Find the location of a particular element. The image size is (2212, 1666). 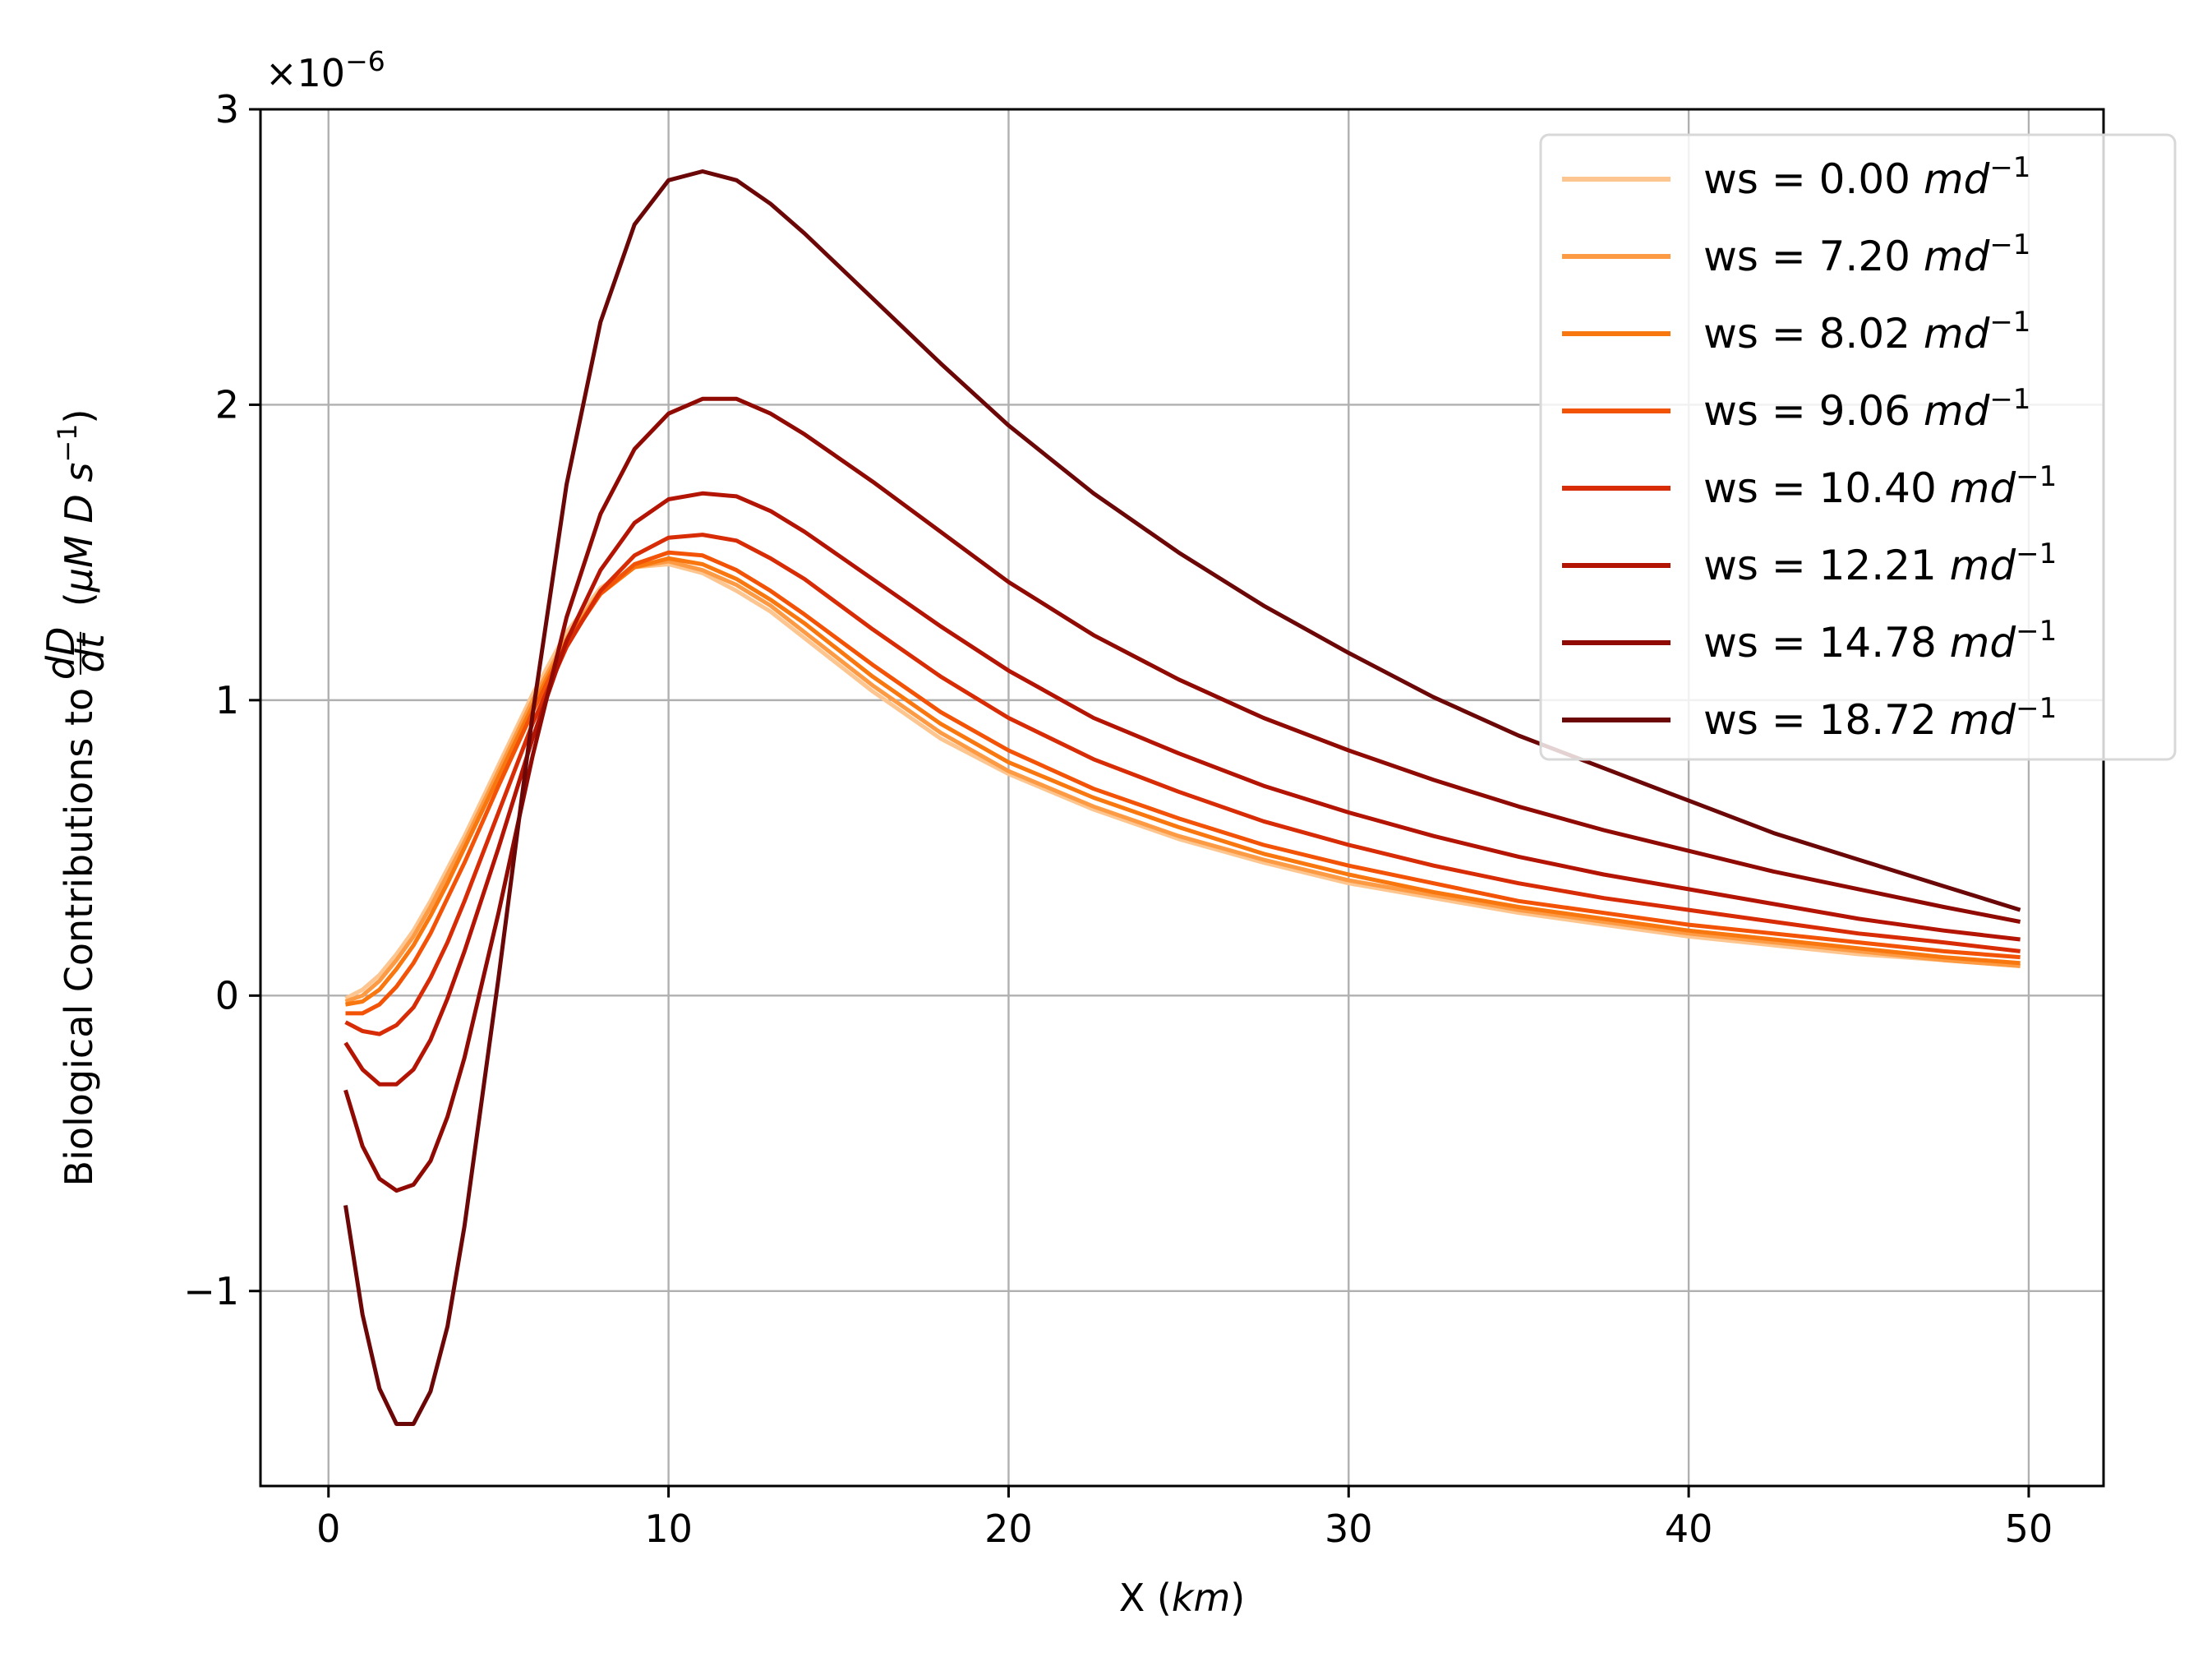

y-axis-label-fraction-denominator: dt is located at coordinates (90, 652).